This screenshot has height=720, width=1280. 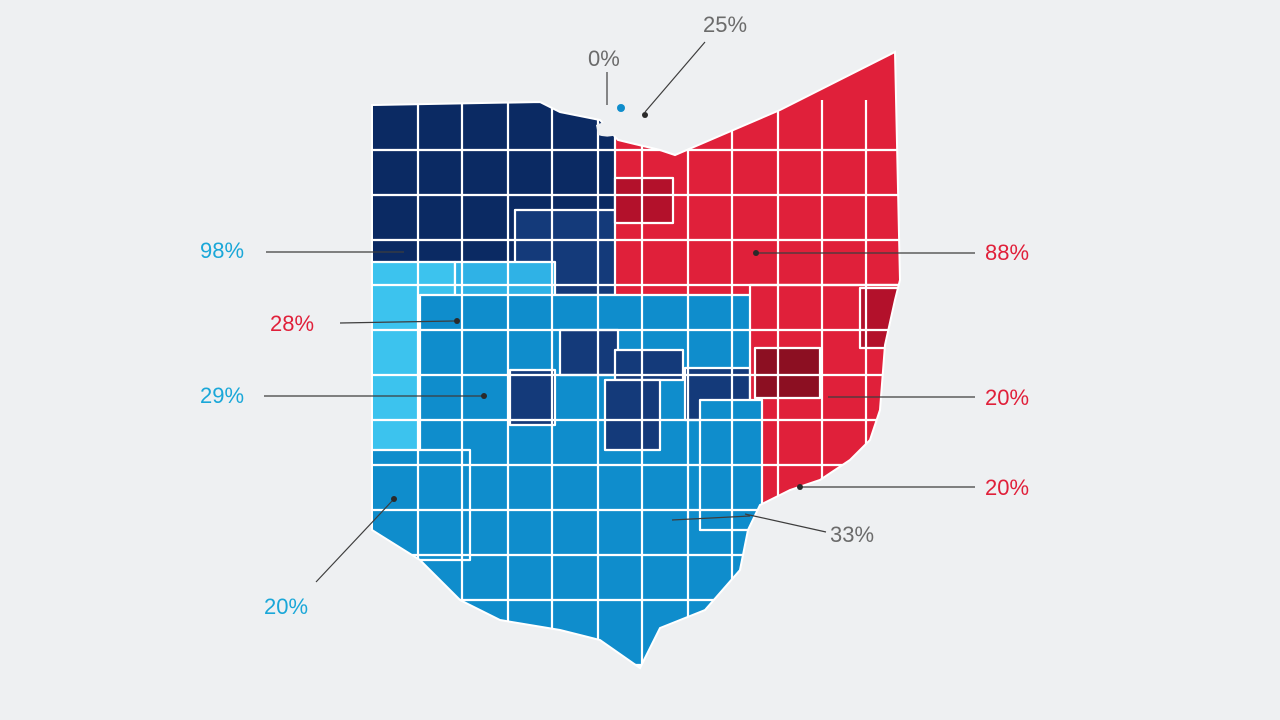 What do you see at coordinates (222, 250) in the screenshot?
I see `callout-left-1: 98%` at bounding box center [222, 250].